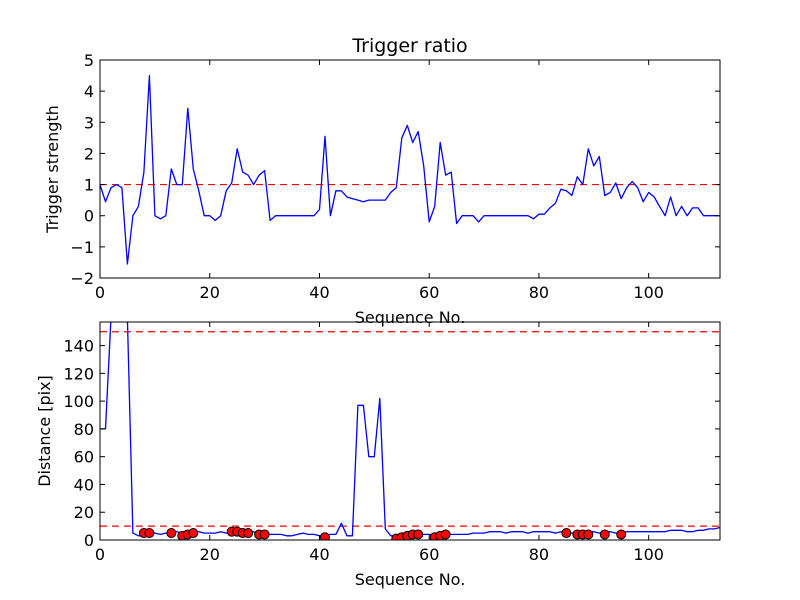 The height and width of the screenshot is (600, 800). What do you see at coordinates (84, 457) in the screenshot?
I see `y-tick-label: 60` at bounding box center [84, 457].